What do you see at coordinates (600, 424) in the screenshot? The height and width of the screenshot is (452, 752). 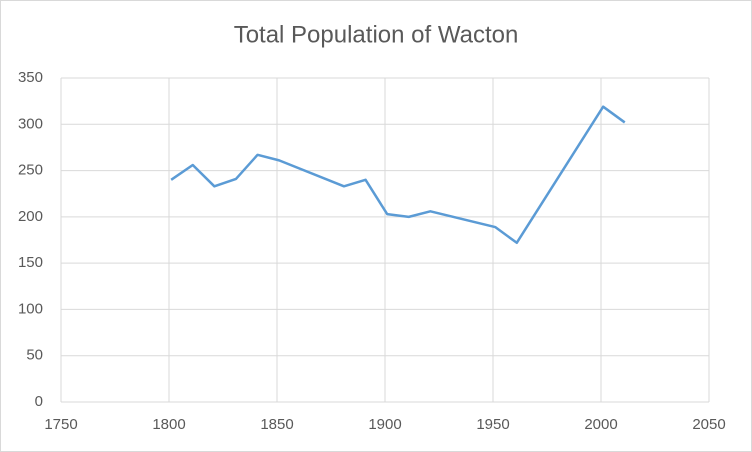 I see `x-tick-label: 2000` at bounding box center [600, 424].